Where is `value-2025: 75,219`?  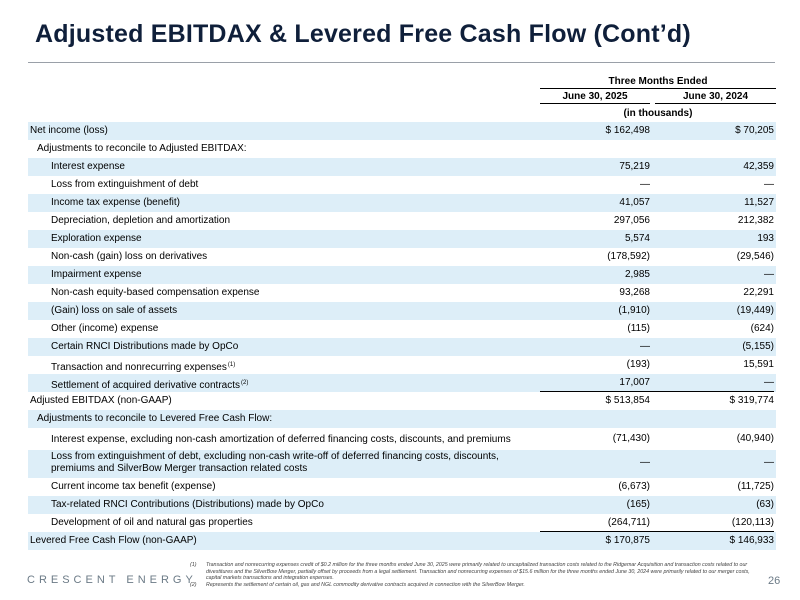
value-2025: 75,219 is located at coordinates (634, 166).